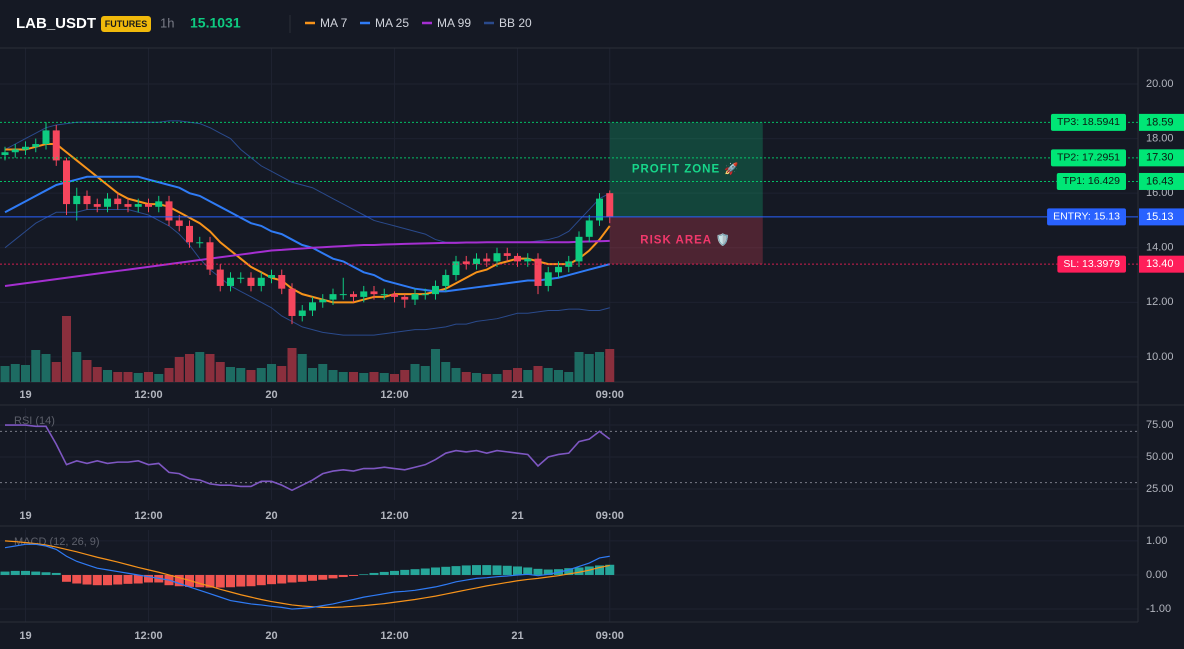  Describe the element at coordinates (167, 22) in the screenshot. I see `interval: 1h` at that location.